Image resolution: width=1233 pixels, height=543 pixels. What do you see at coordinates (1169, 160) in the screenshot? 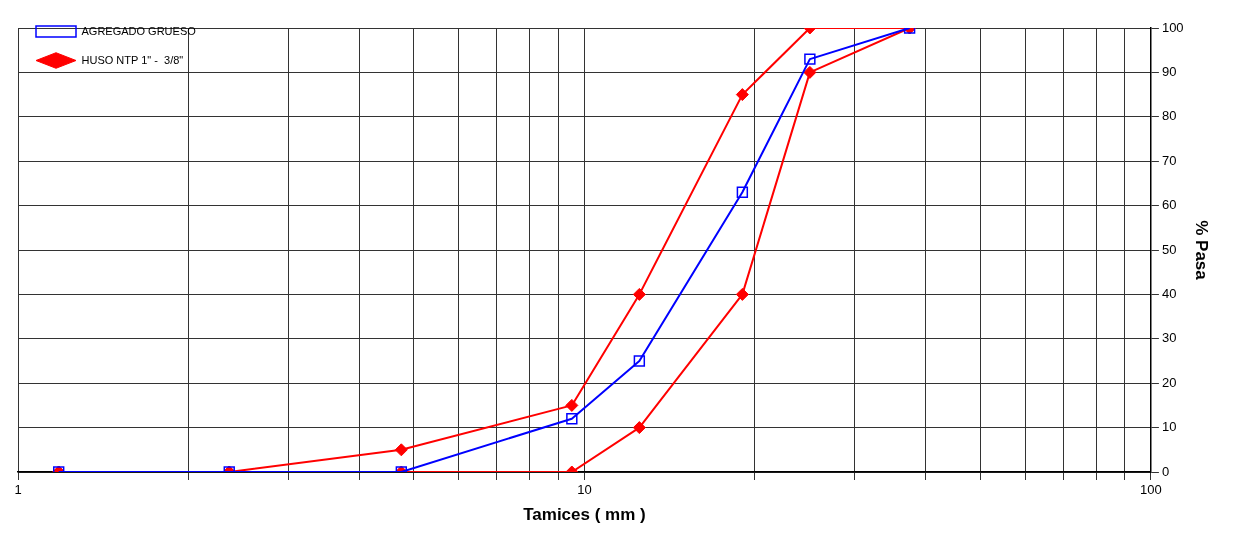
I see `y-tick-label: 70` at bounding box center [1169, 160].